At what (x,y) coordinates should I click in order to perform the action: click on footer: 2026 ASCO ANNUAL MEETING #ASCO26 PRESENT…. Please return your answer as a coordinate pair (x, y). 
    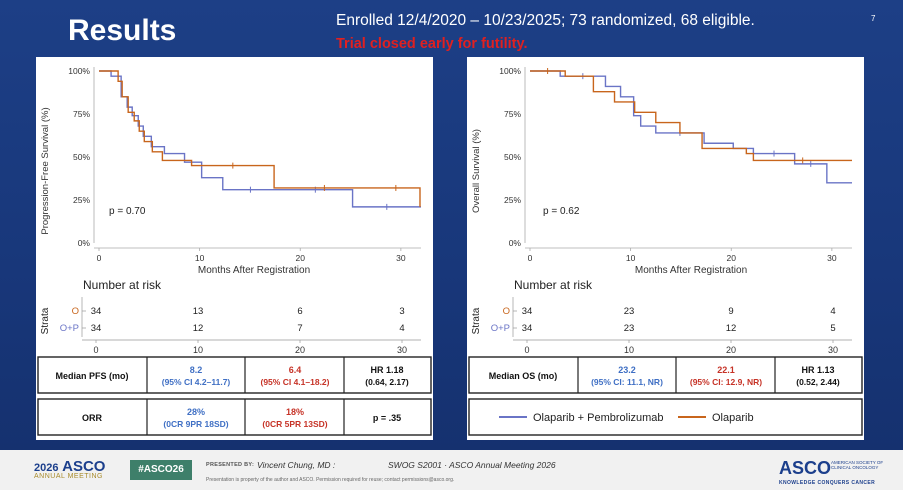
    Looking at the image, I should click on (451, 470).